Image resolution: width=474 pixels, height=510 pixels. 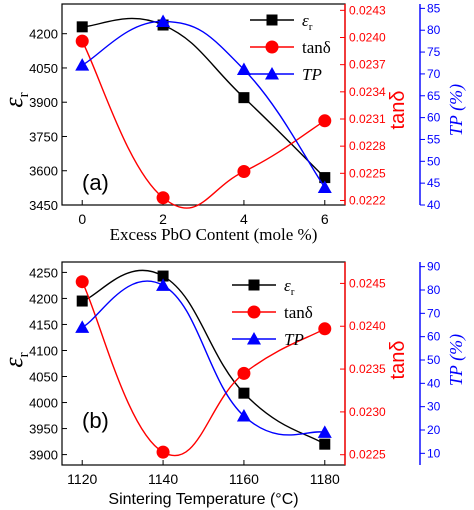 What do you see at coordinates (325, 479) in the screenshot?
I see `x-tick-label: 1180` at bounding box center [325, 479].